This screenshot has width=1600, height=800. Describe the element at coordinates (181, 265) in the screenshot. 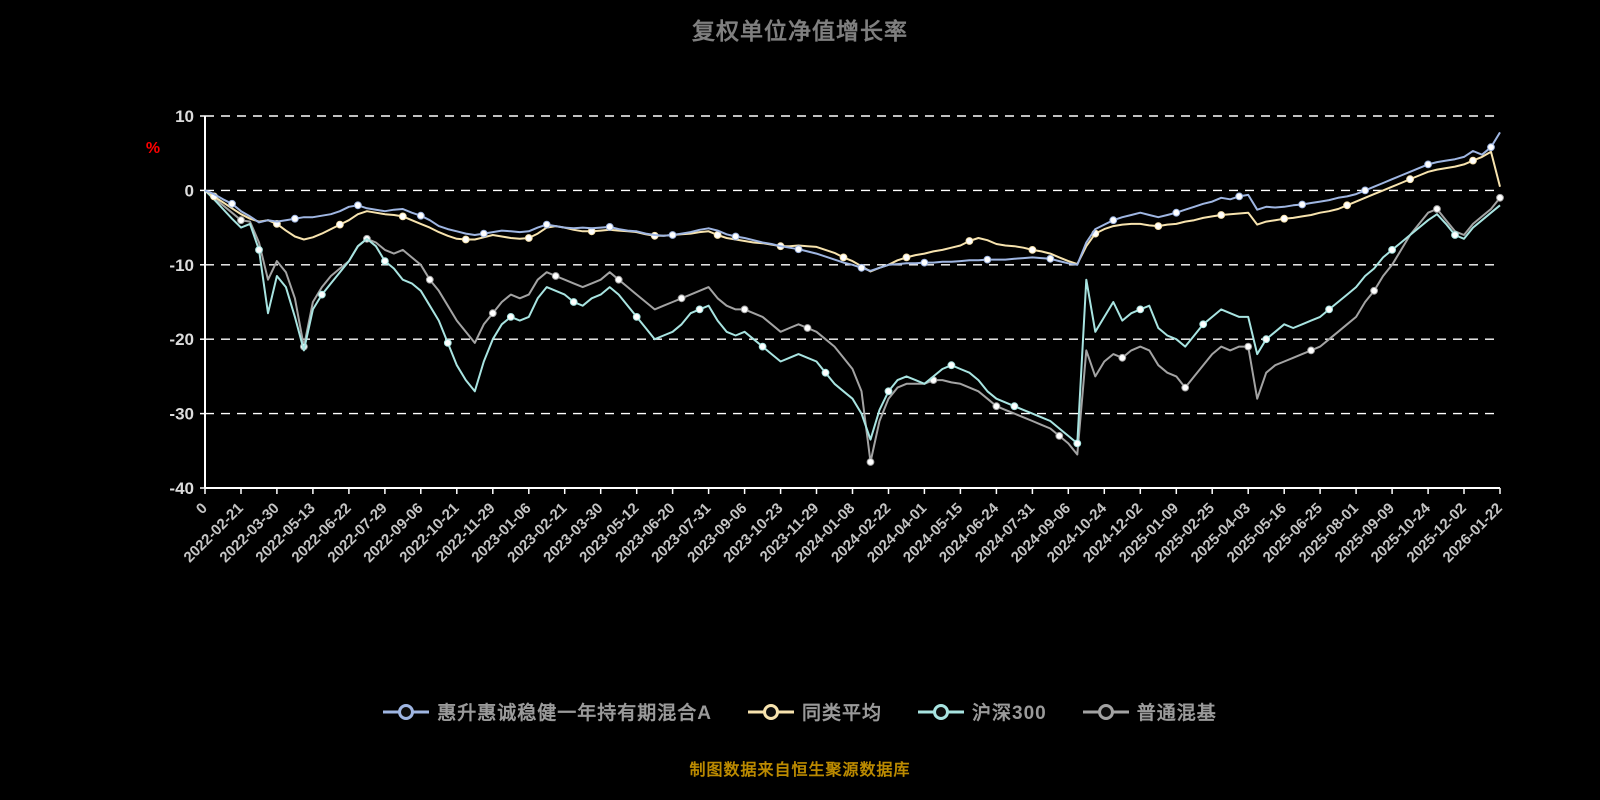

I see `y-tick-label: -10` at that location.